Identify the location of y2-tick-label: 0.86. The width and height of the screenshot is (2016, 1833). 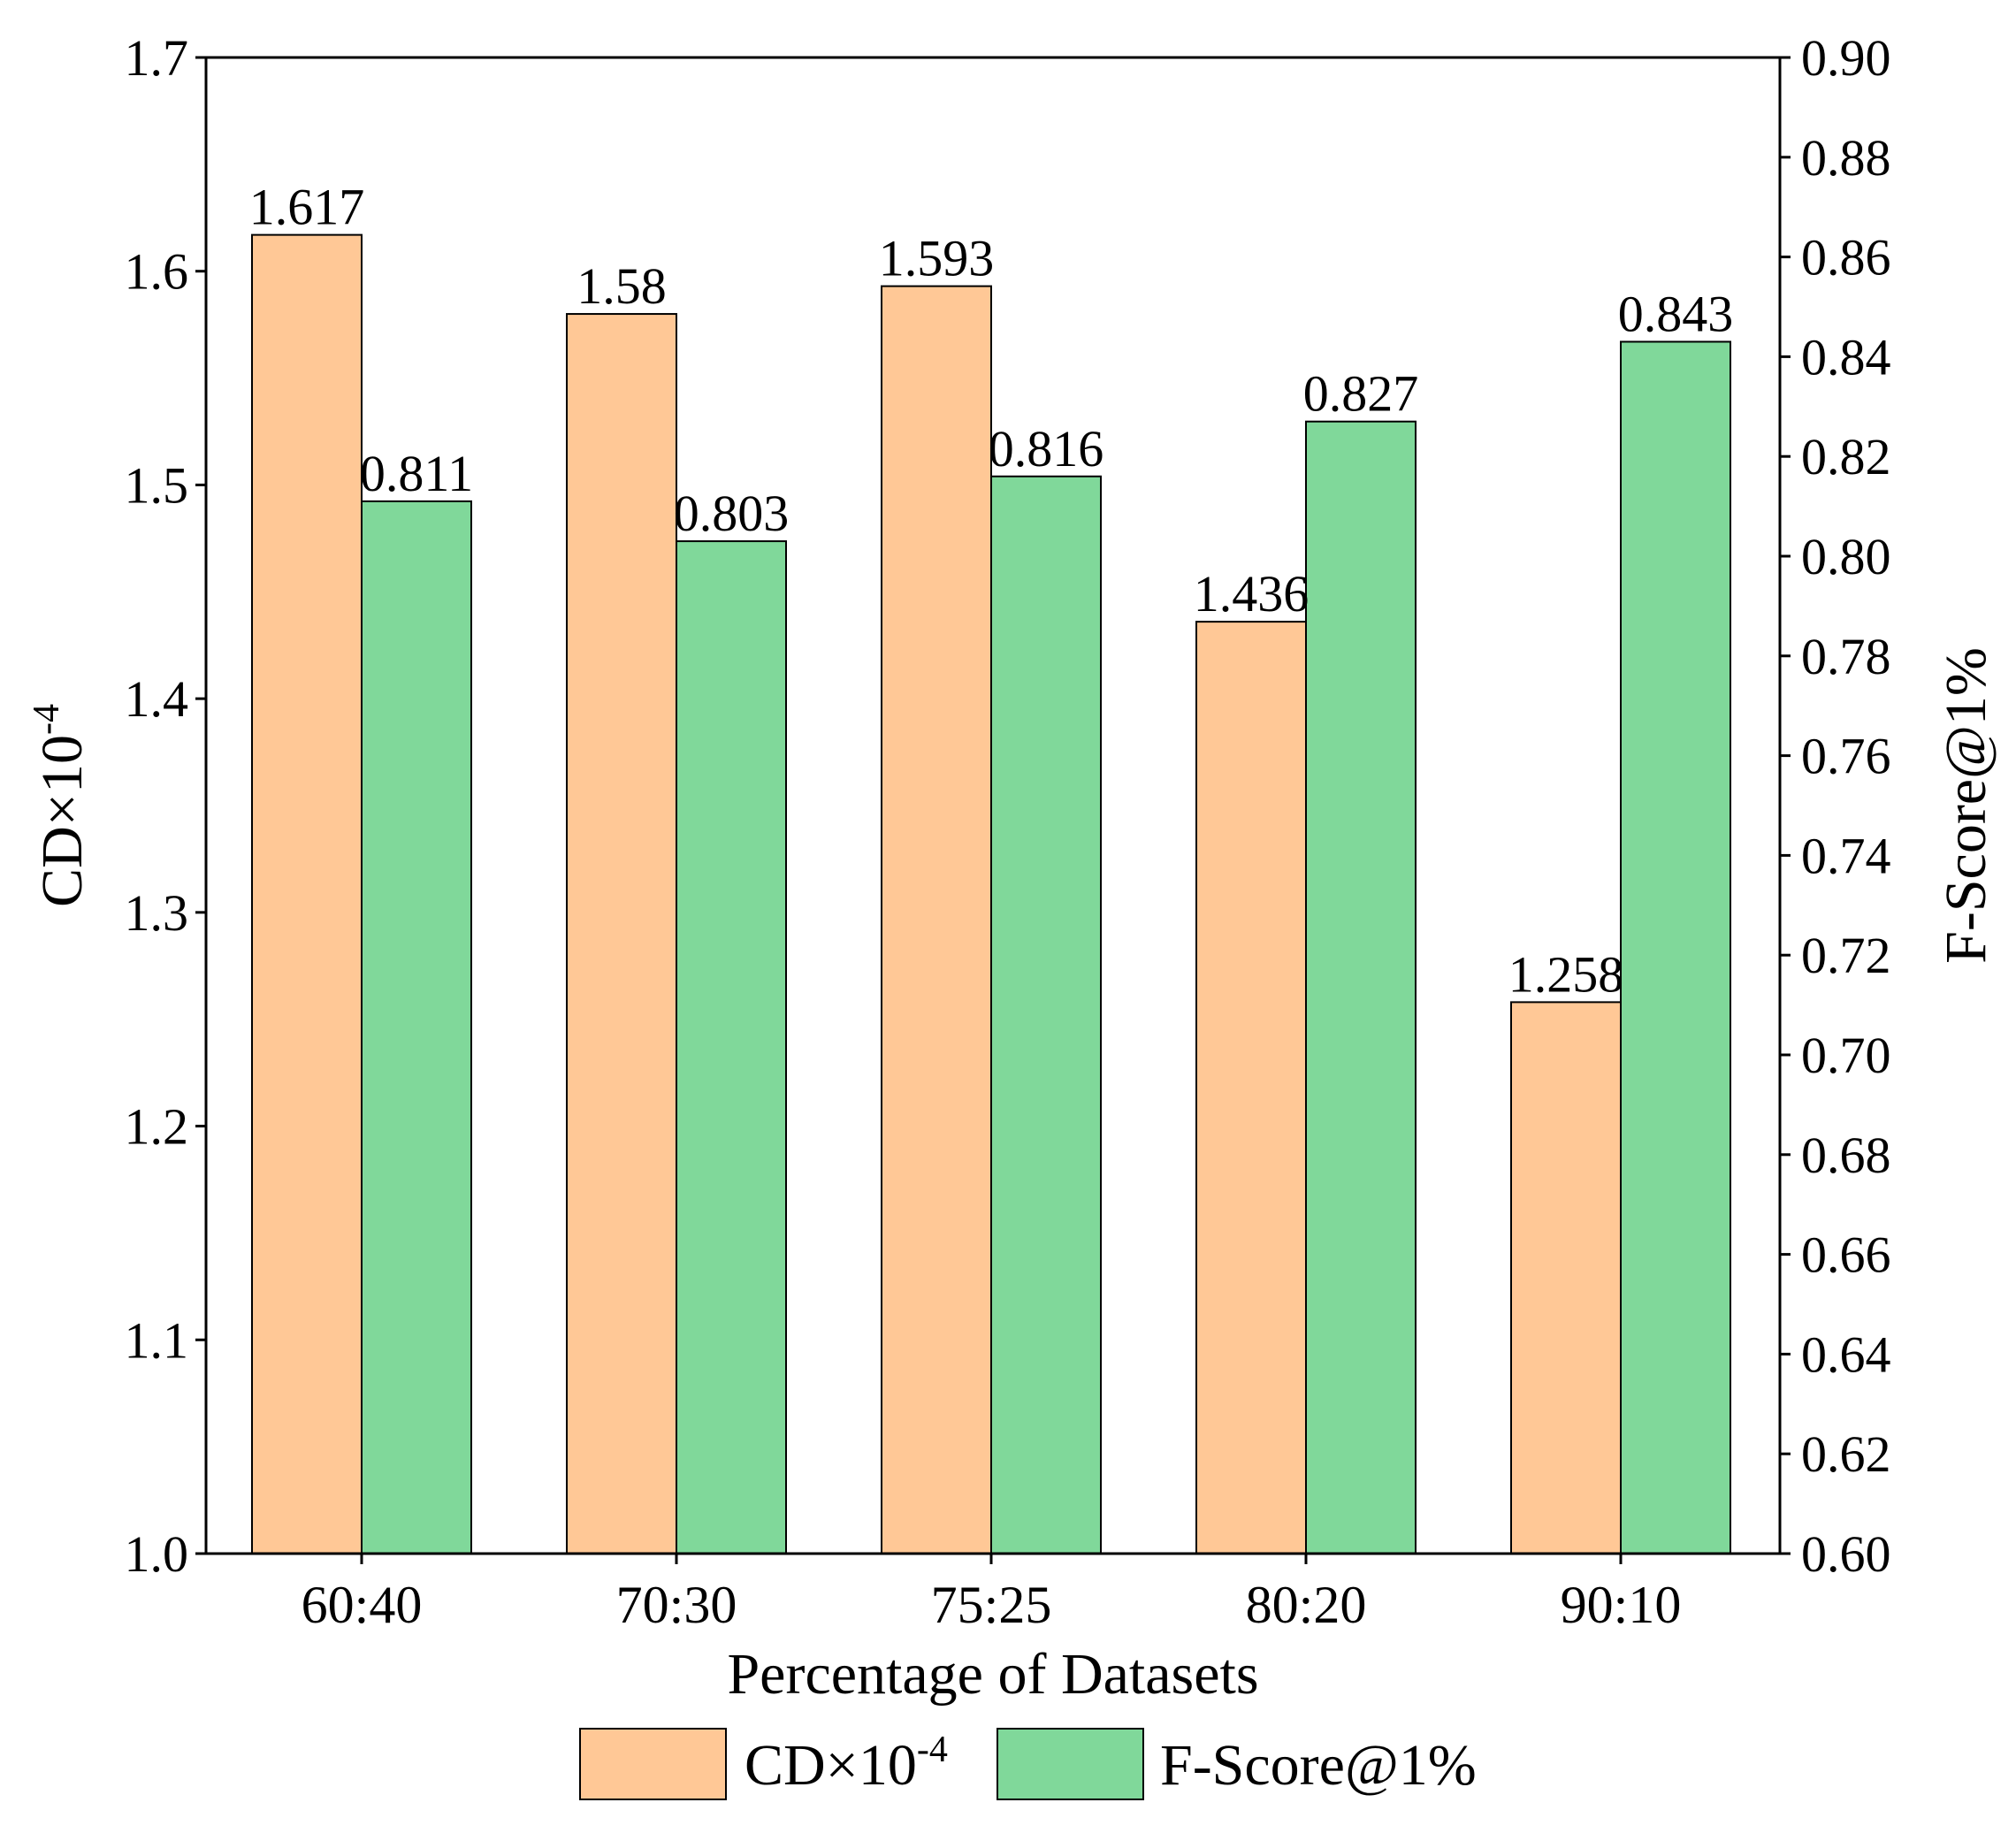
(1846, 257).